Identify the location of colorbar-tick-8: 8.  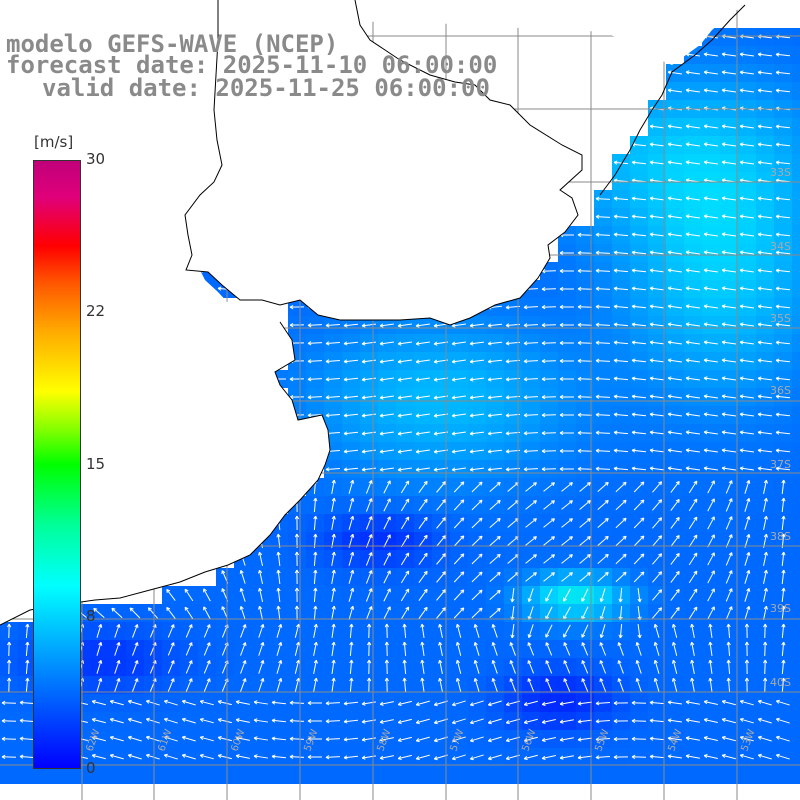
(91, 616).